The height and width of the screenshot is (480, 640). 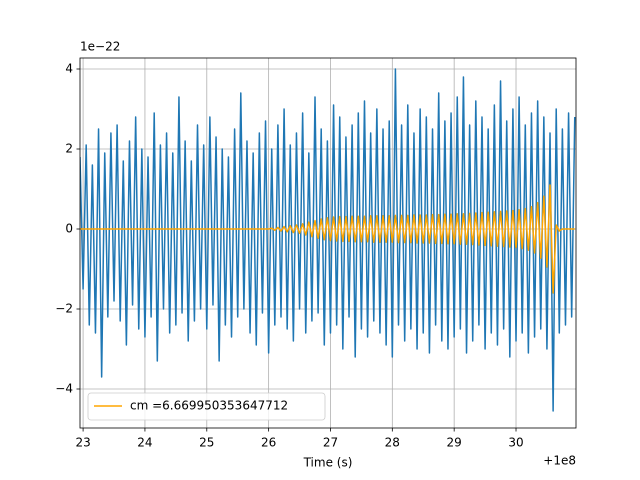 I want to click on legend: cm =6.669950353647712, so click(x=206, y=406).